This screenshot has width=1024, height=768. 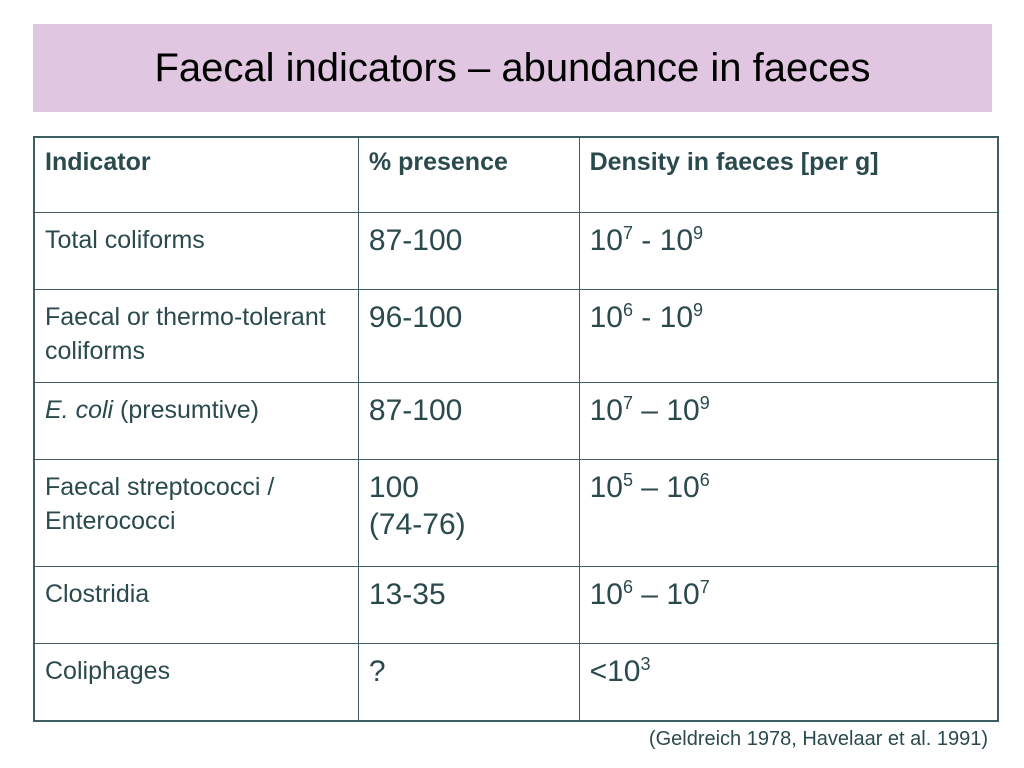 What do you see at coordinates (196, 251) in the screenshot?
I see `indicator-cell: Total coliforms` at bounding box center [196, 251].